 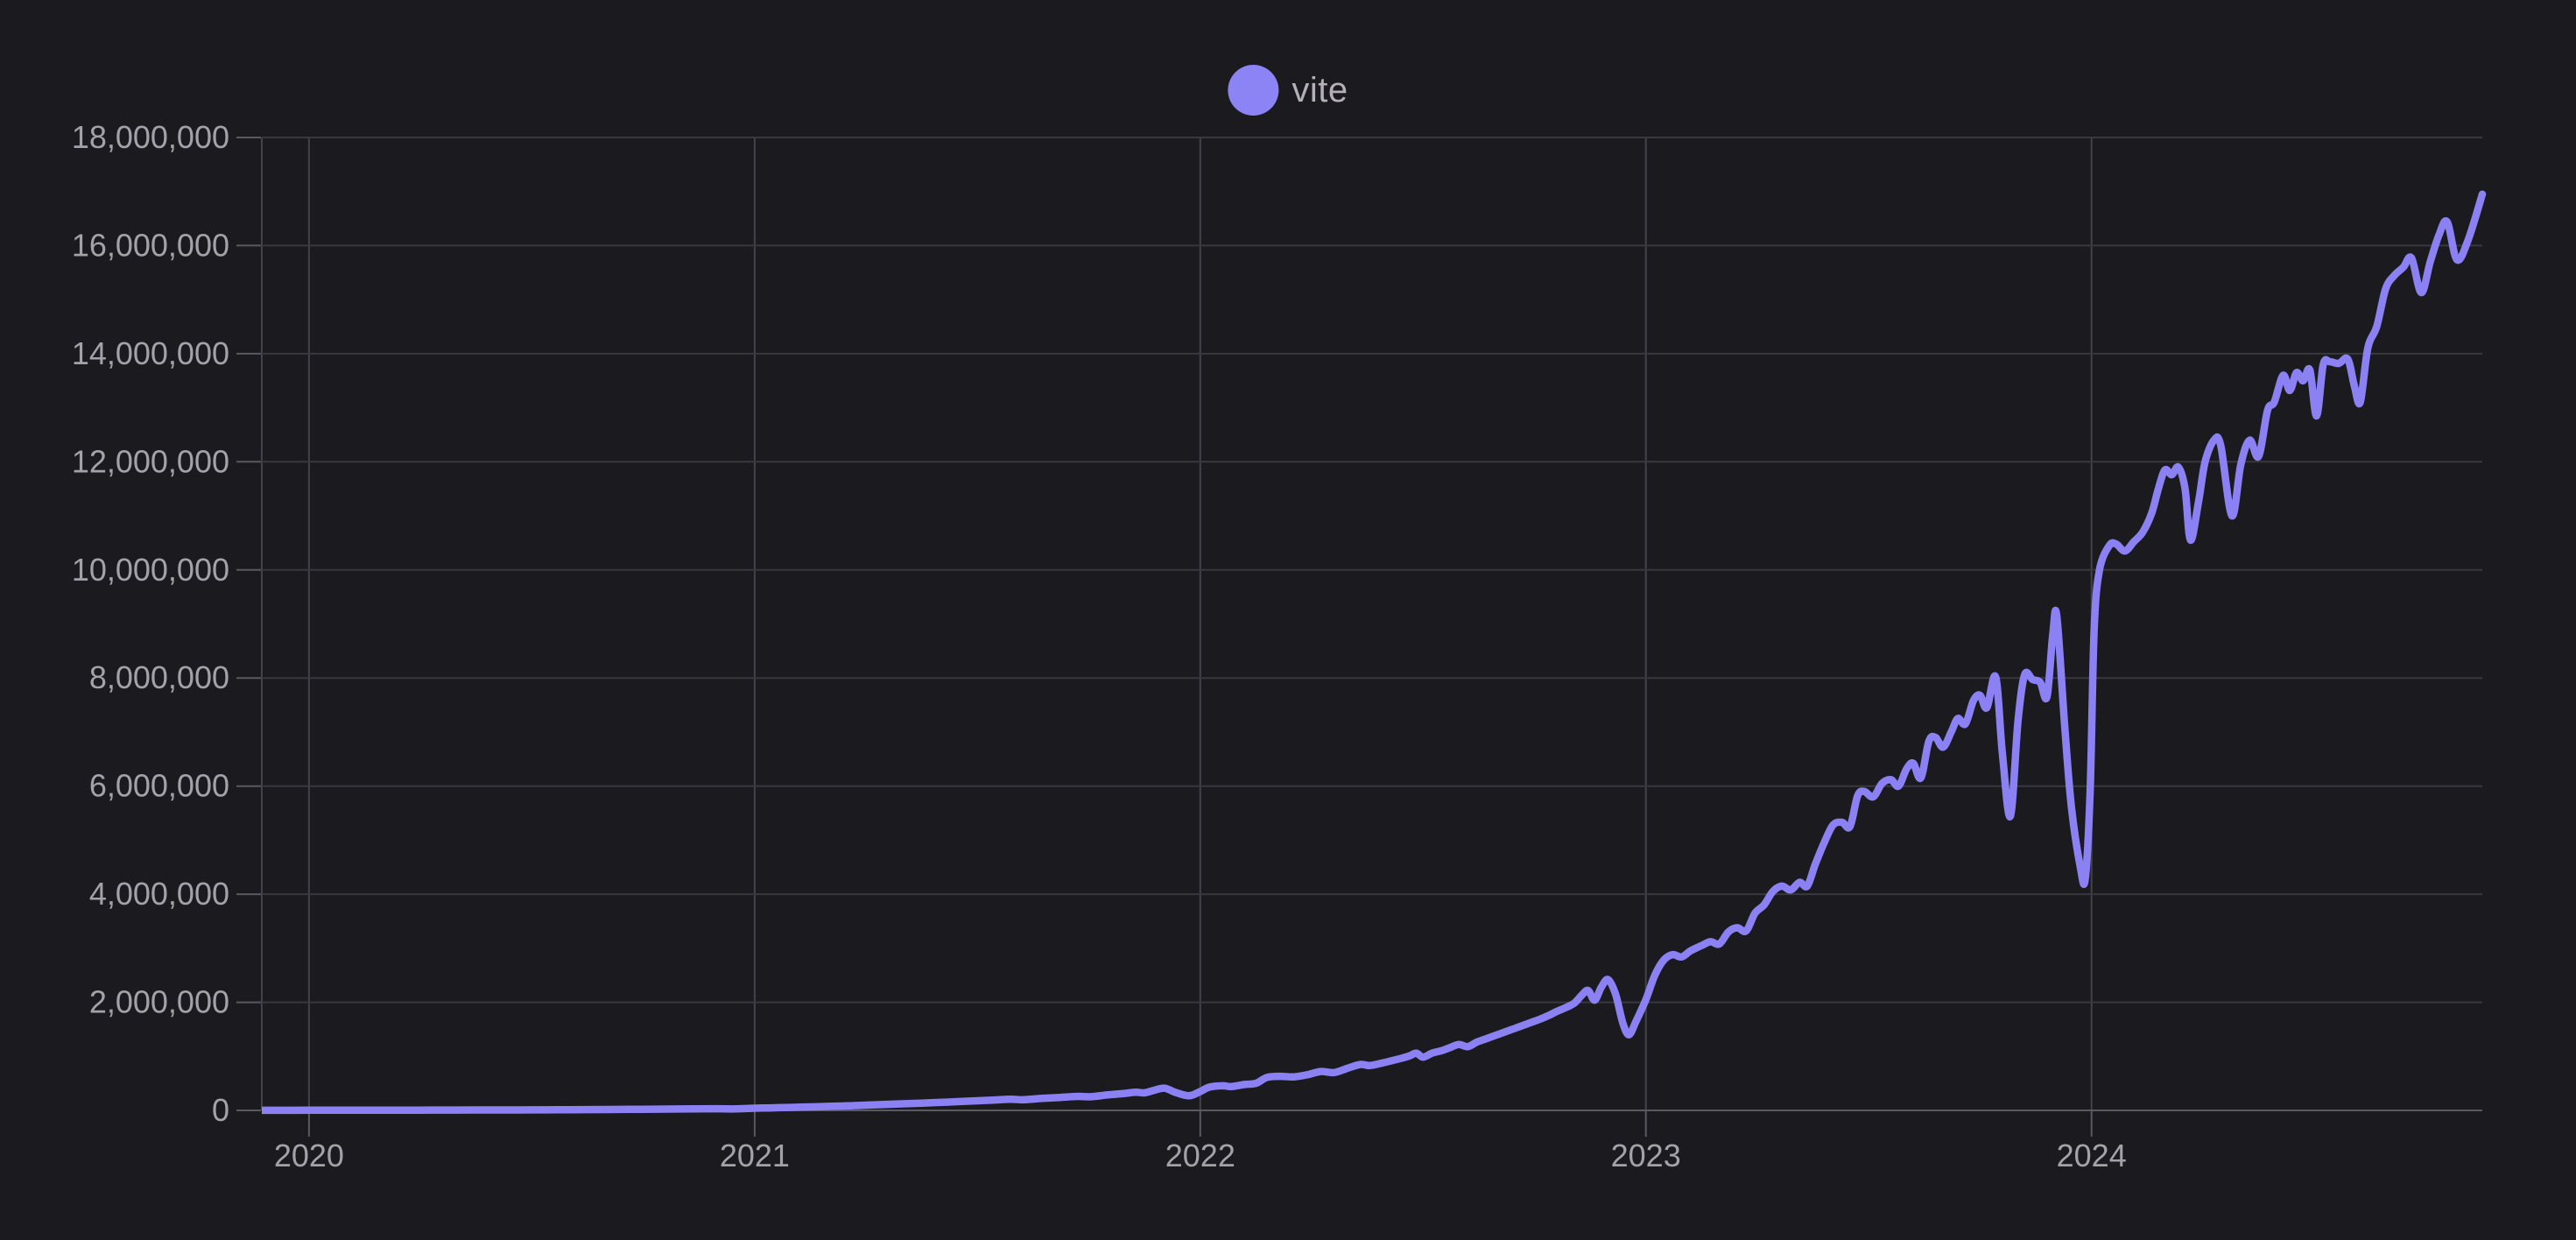 I want to click on y-tick-label-12000000: 12,000,000, so click(x=150, y=461).